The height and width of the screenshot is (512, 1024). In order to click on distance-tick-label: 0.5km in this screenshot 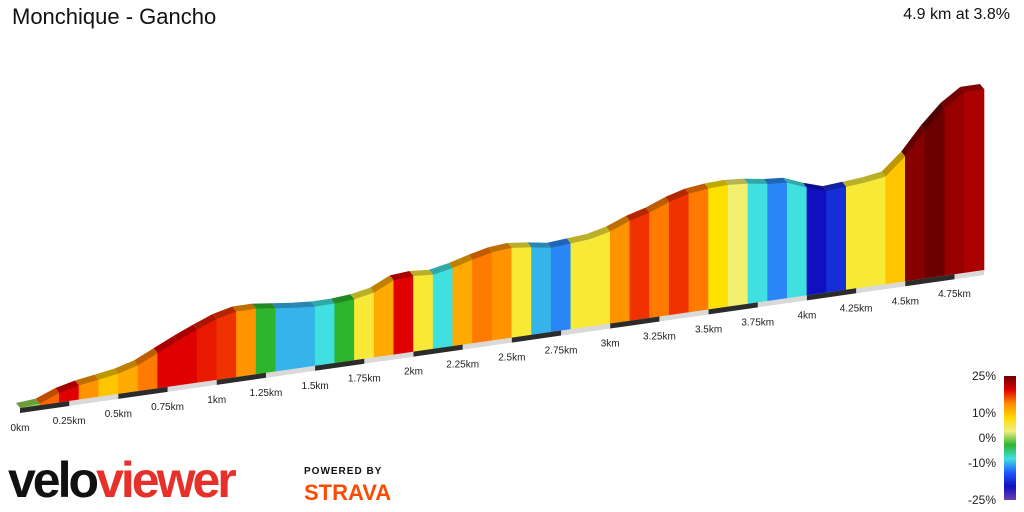, I will do `click(118, 414)`.